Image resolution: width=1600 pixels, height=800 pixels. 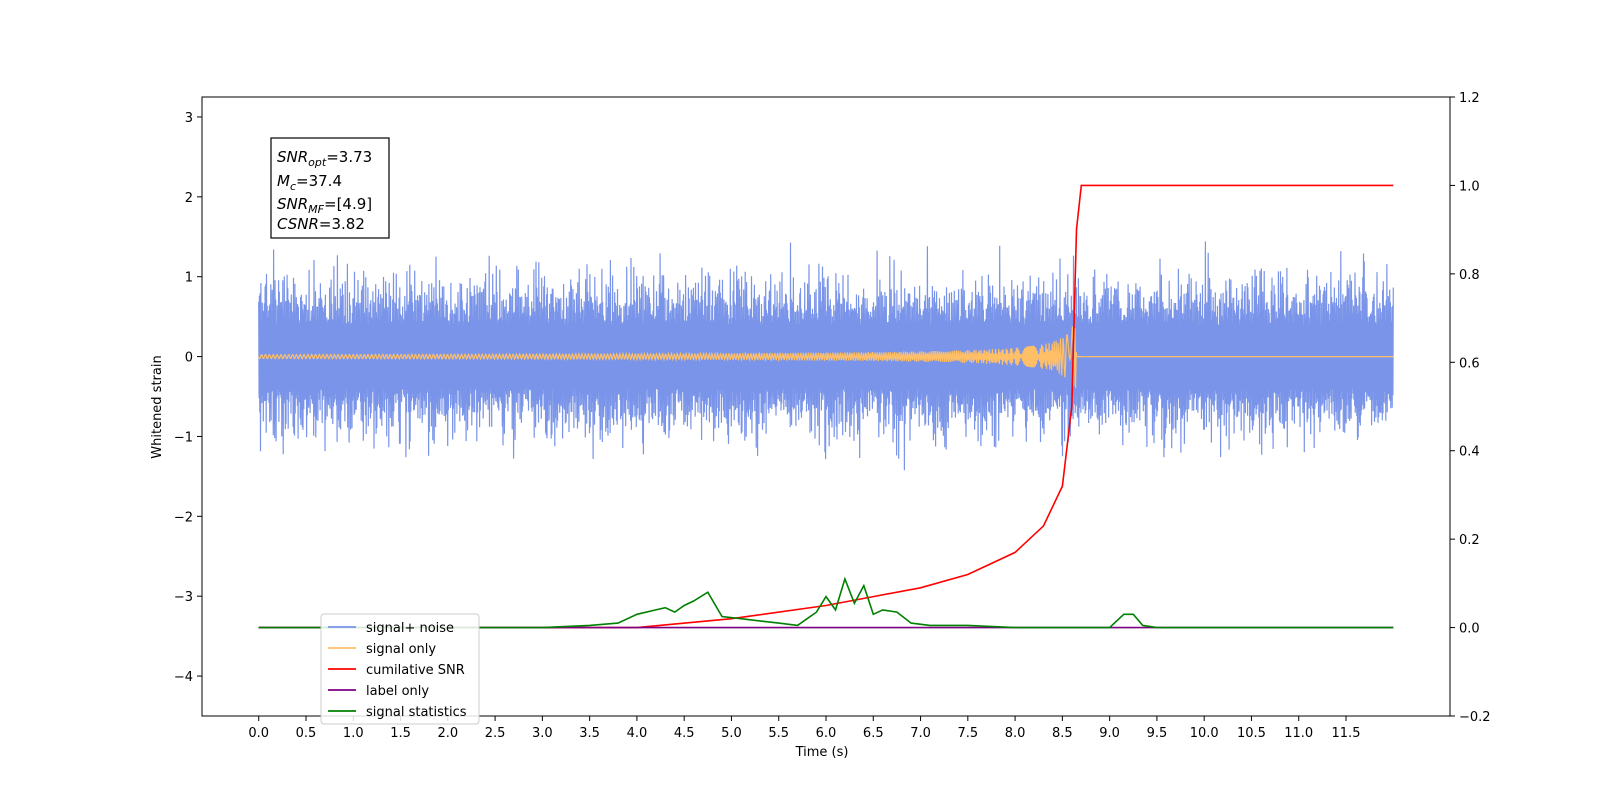 I want to click on x-tick-label: 2.5, so click(x=495, y=733).